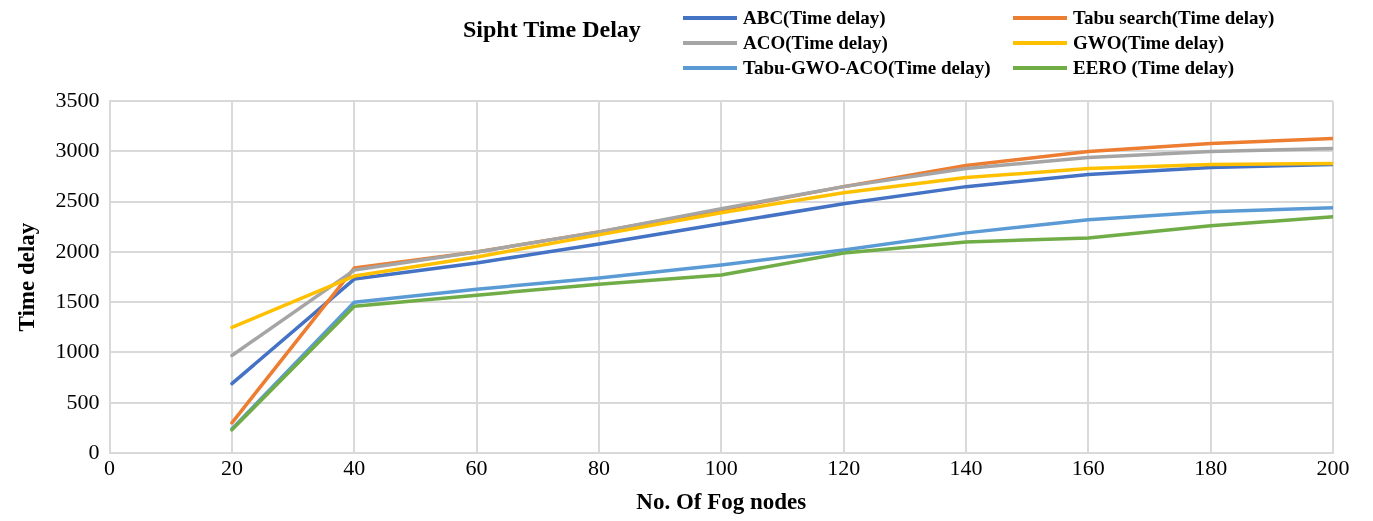  What do you see at coordinates (77, 301) in the screenshot?
I see `y-tick-label: 1500` at bounding box center [77, 301].